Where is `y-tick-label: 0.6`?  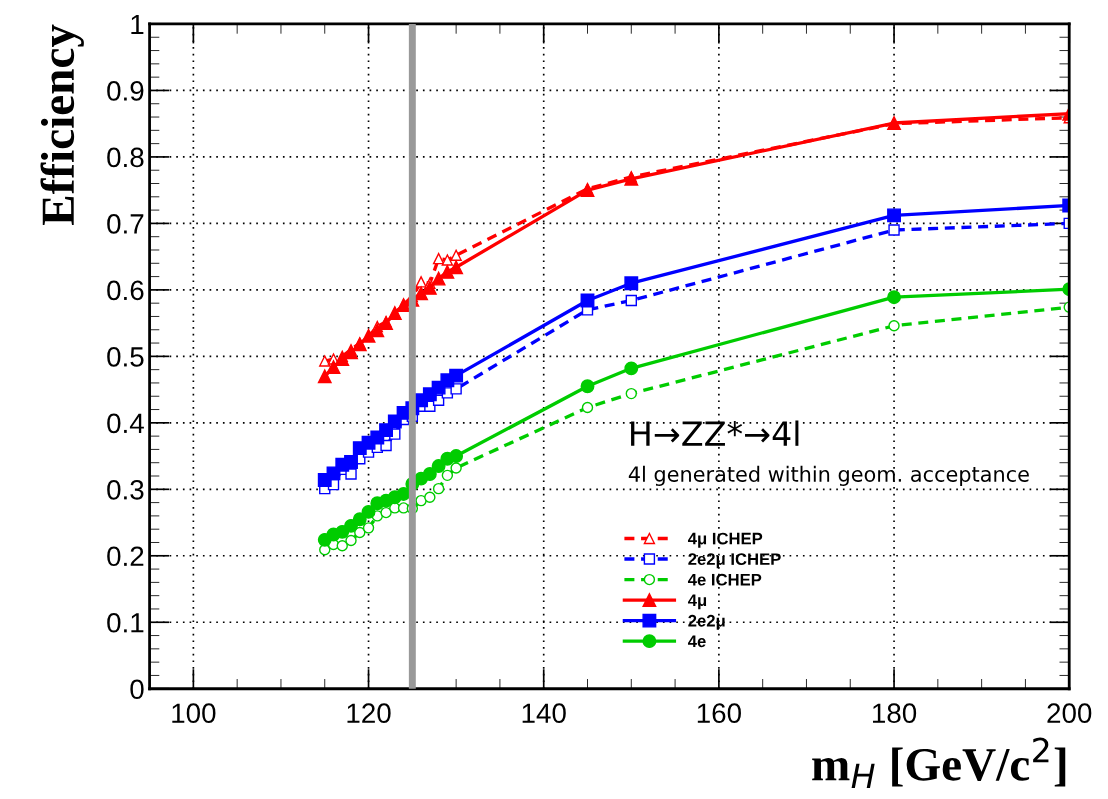
y-tick-label: 0.6 is located at coordinates (125, 290).